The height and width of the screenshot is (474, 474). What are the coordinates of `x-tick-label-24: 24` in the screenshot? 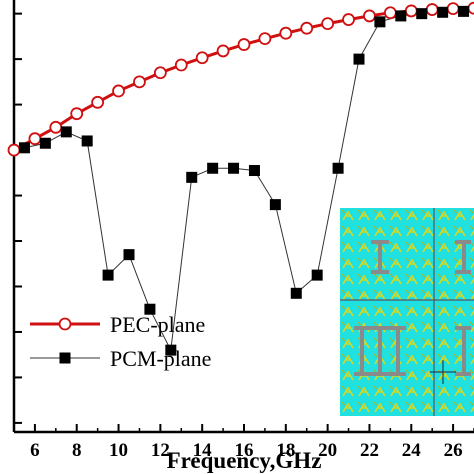 It's located at (412, 450).